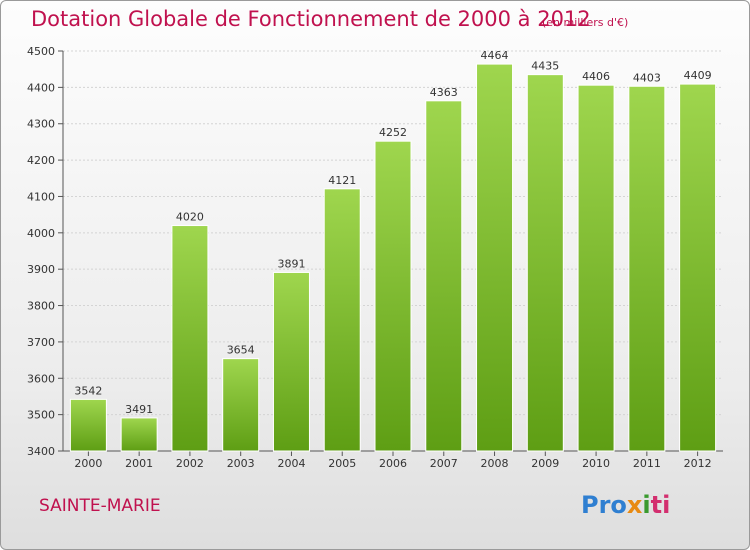  I want to click on x-tick-label: 2008, so click(495, 463).